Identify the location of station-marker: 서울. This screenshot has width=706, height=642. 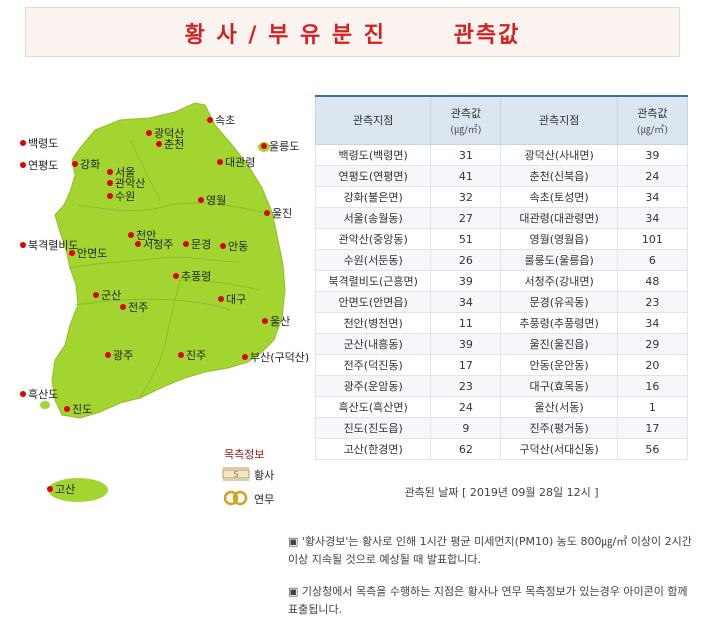
(121, 173).